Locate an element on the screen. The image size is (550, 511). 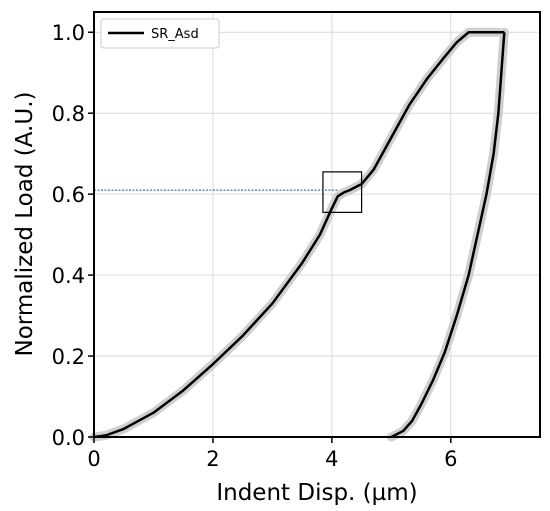
y-tick-label-0: 0.0 is located at coordinates (68, 438).